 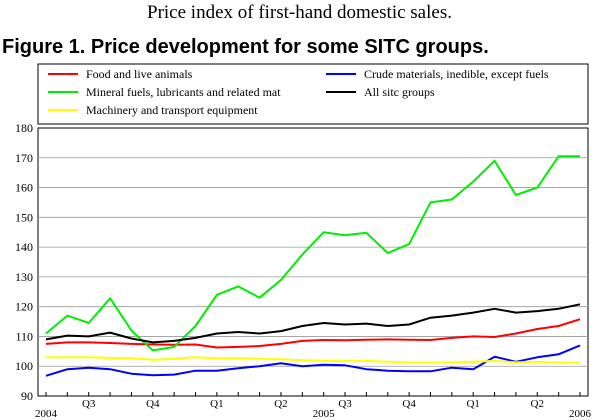 What do you see at coordinates (24, 128) in the screenshot?
I see `y-tick-label: 180` at bounding box center [24, 128].